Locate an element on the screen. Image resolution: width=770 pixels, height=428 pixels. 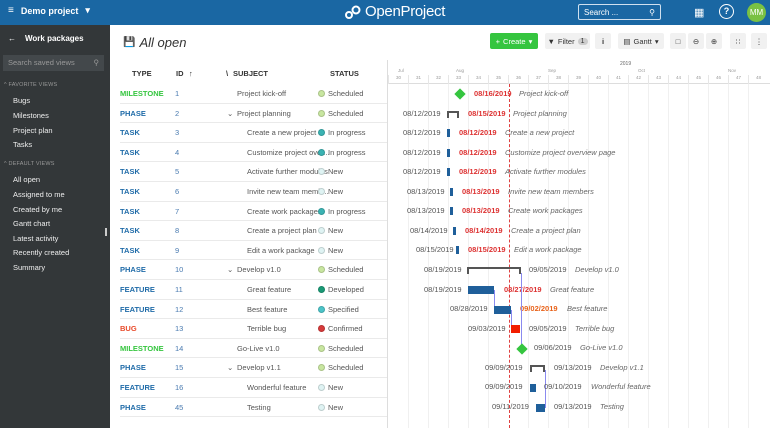
expand-icon: □ is located at coordinates (678, 41).